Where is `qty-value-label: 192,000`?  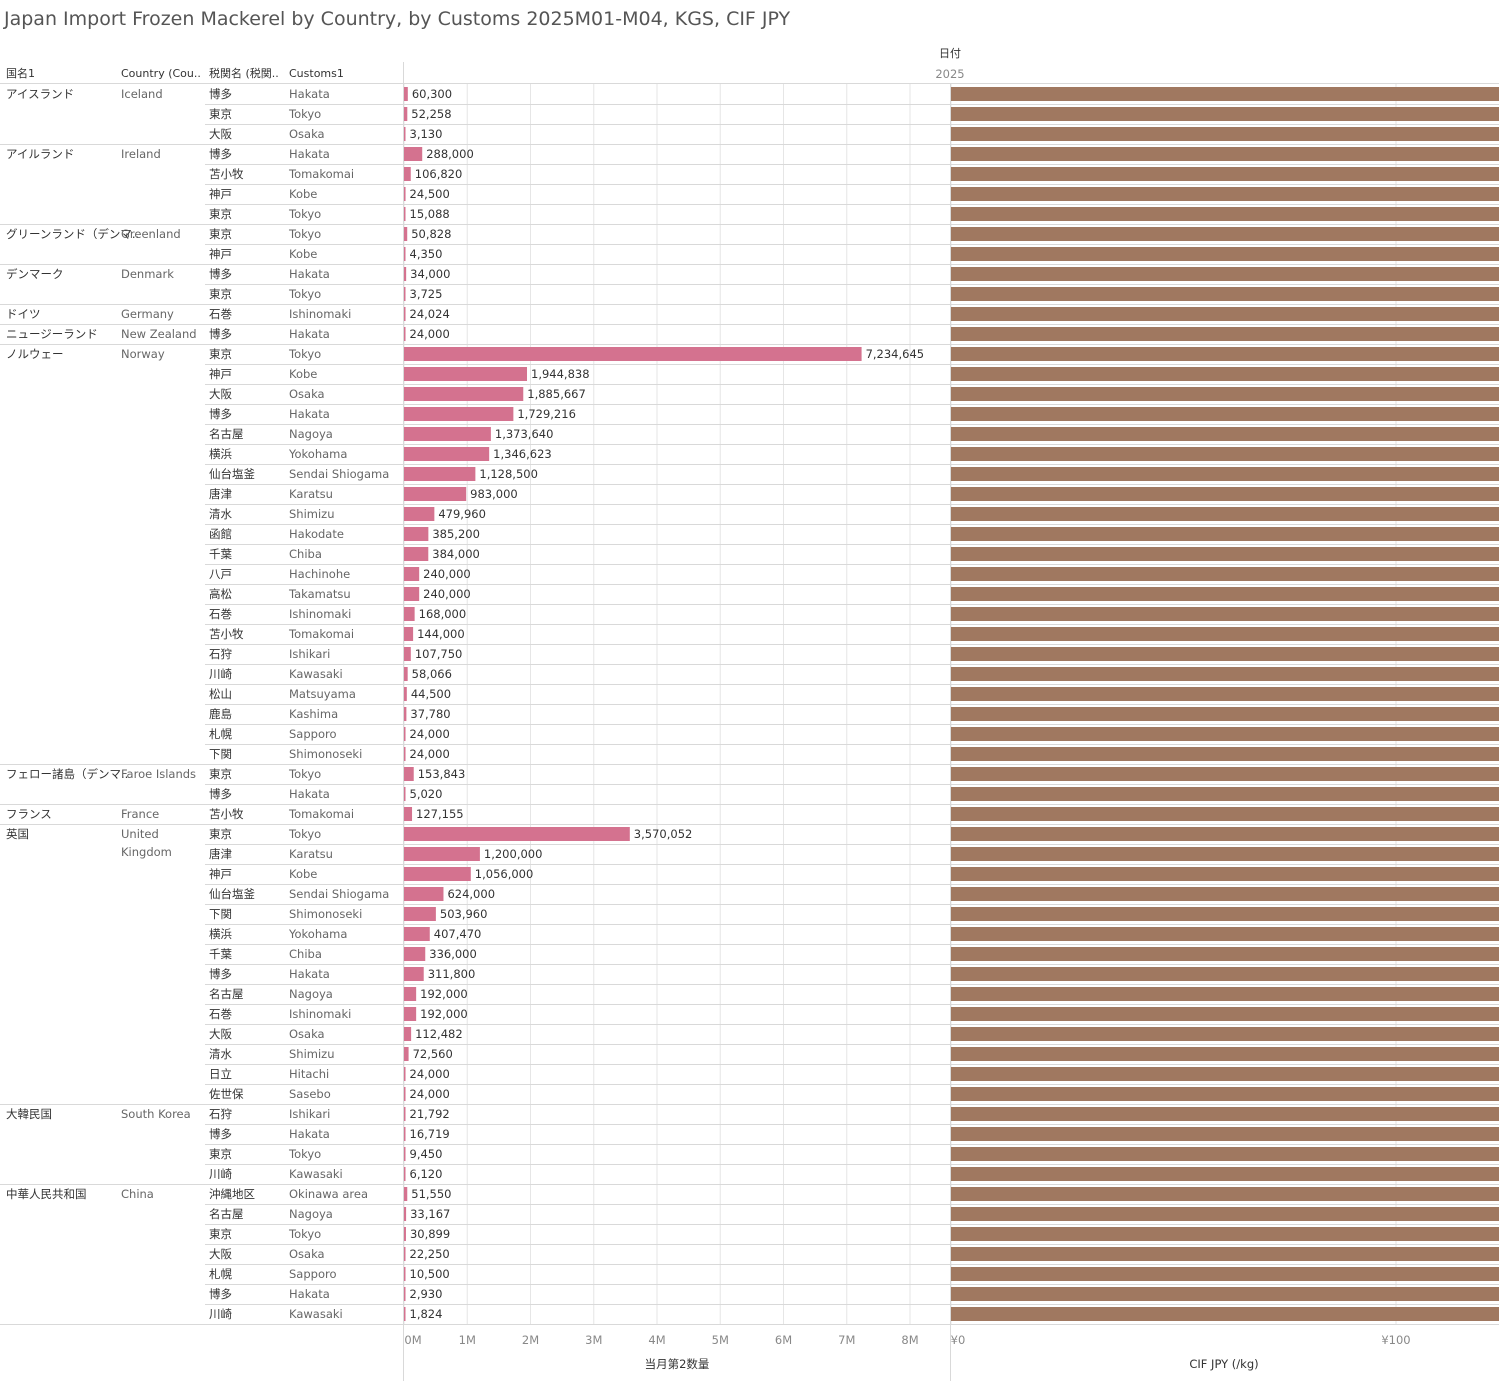 qty-value-label: 192,000 is located at coordinates (444, 994).